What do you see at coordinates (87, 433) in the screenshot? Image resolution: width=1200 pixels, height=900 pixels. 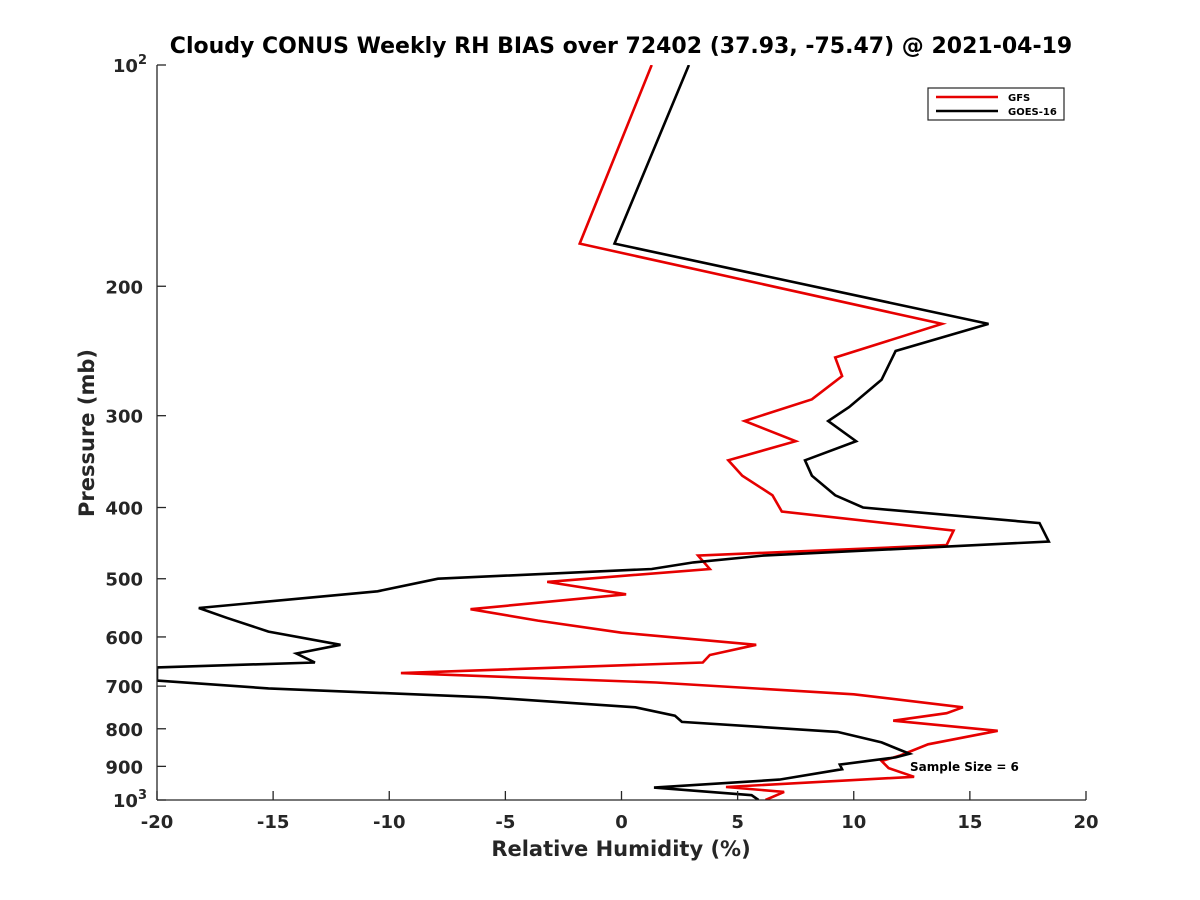 I see `y-axis-label: Pressure (mb)` at bounding box center [87, 433].